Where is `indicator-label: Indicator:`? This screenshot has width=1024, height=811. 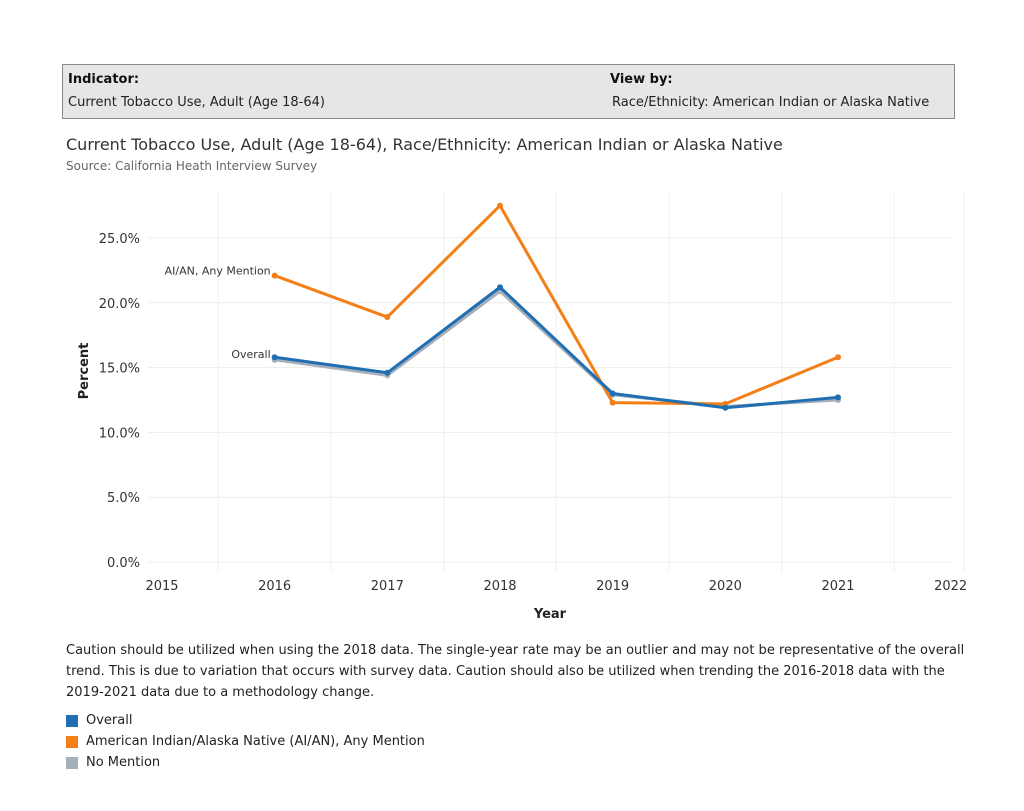
indicator-label: Indicator: is located at coordinates (104, 79).